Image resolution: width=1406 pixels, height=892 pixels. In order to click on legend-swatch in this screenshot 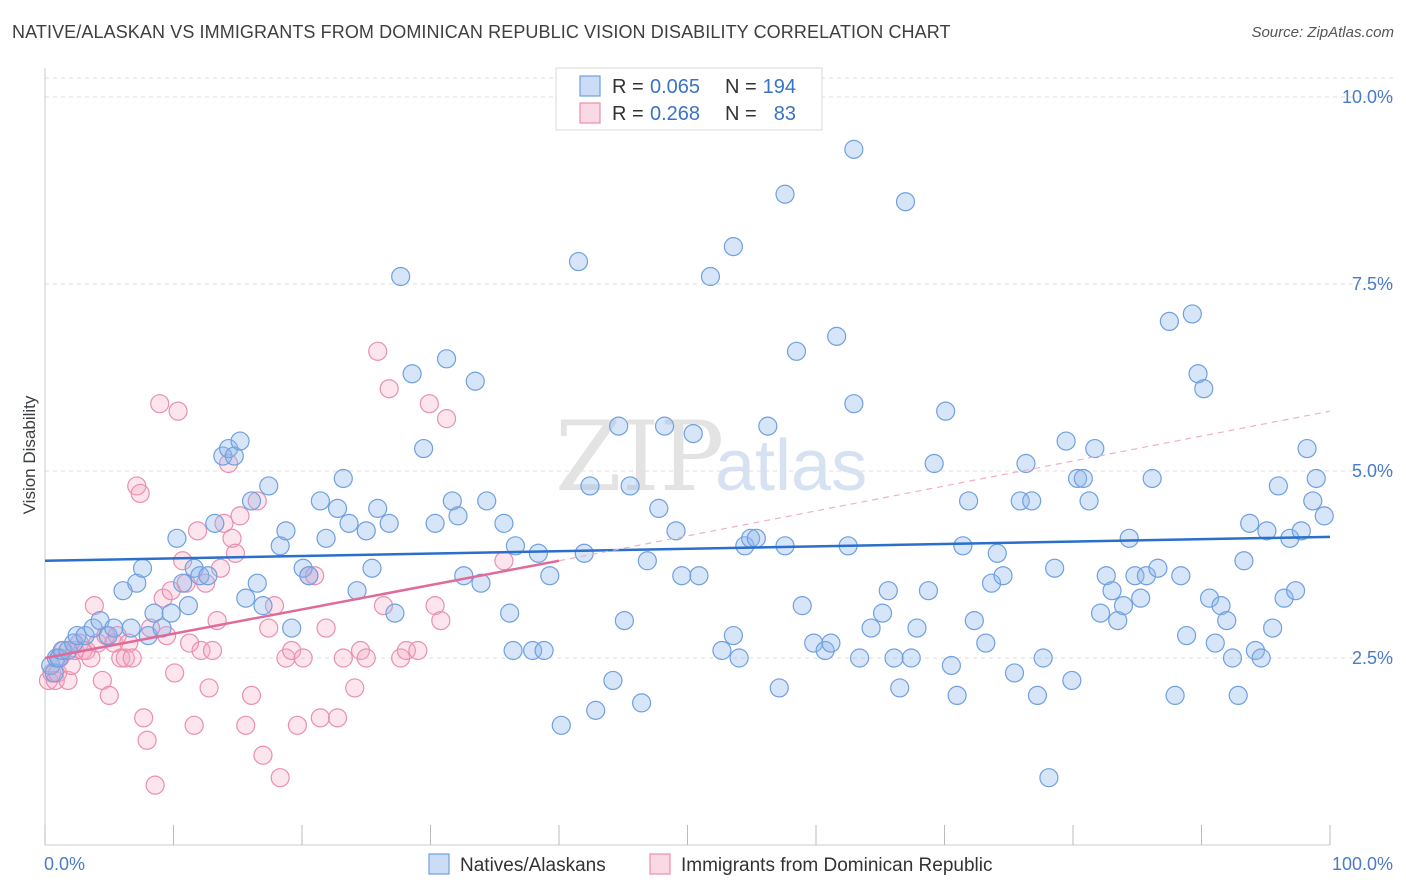, I will do `click(590, 113)`.